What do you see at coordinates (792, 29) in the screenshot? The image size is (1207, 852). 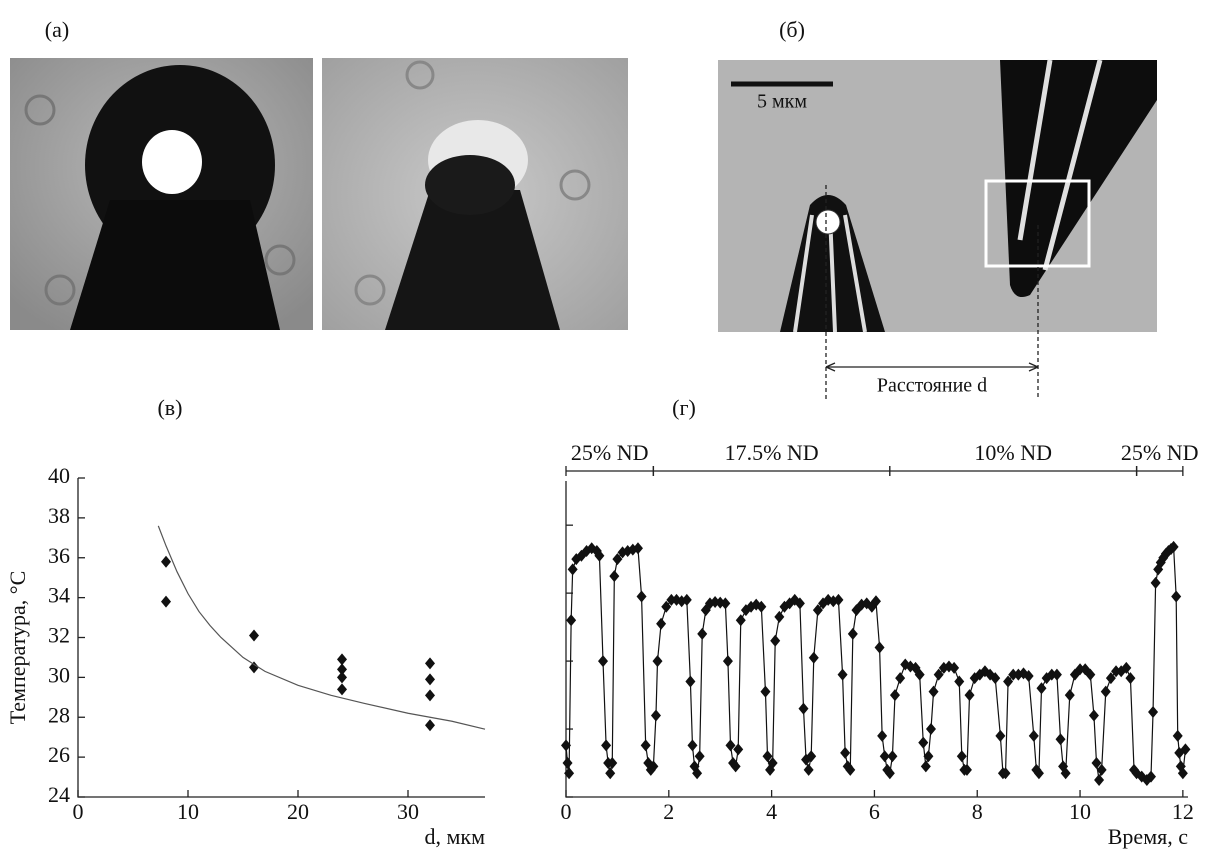 I see `panel-label: (б)` at bounding box center [792, 29].